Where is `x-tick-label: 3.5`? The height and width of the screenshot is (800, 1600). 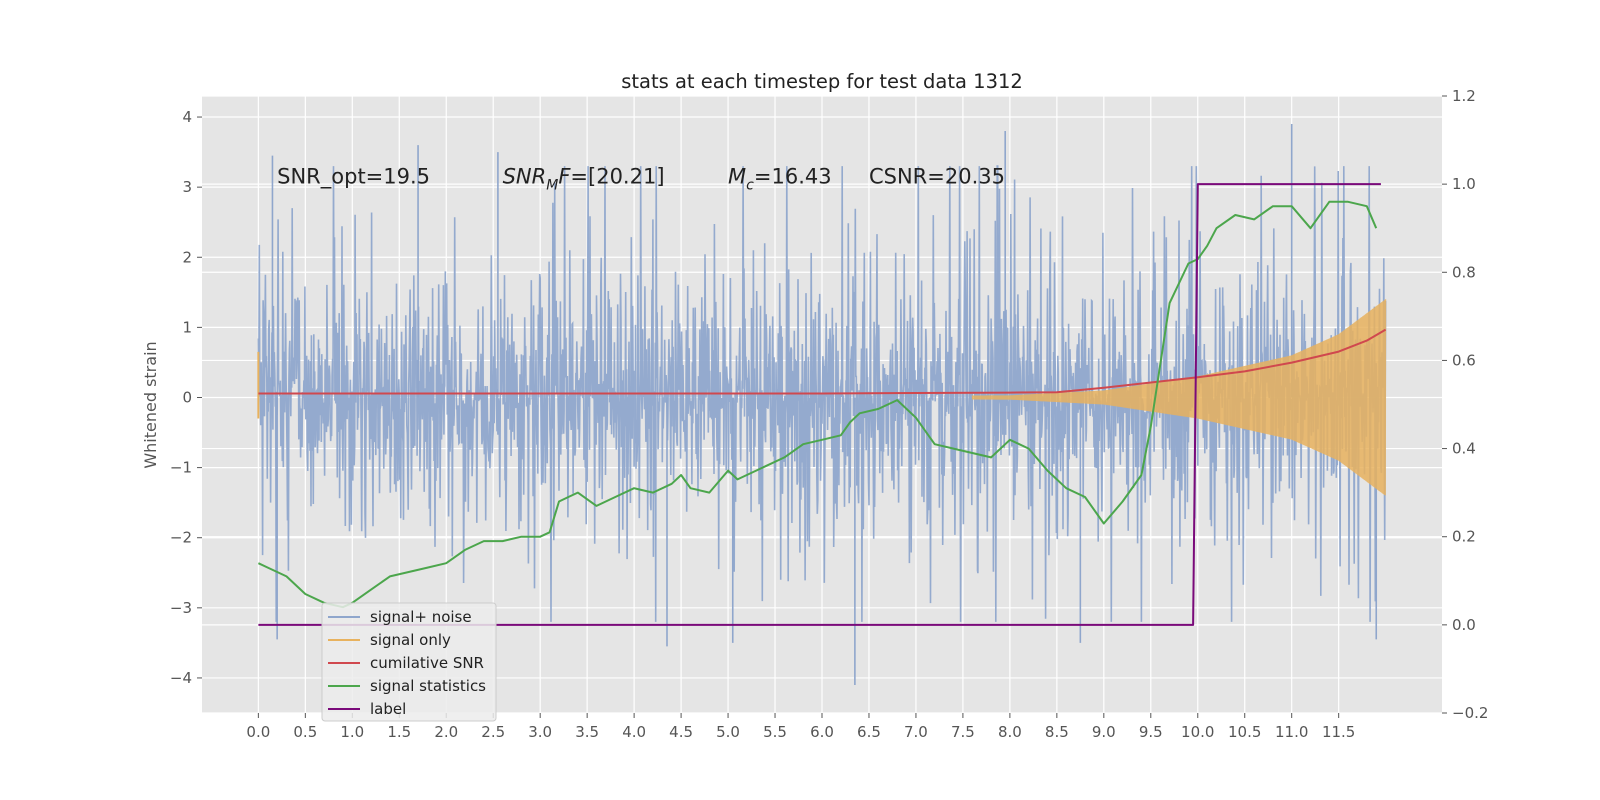
x-tick-label: 3.5 is located at coordinates (587, 732).